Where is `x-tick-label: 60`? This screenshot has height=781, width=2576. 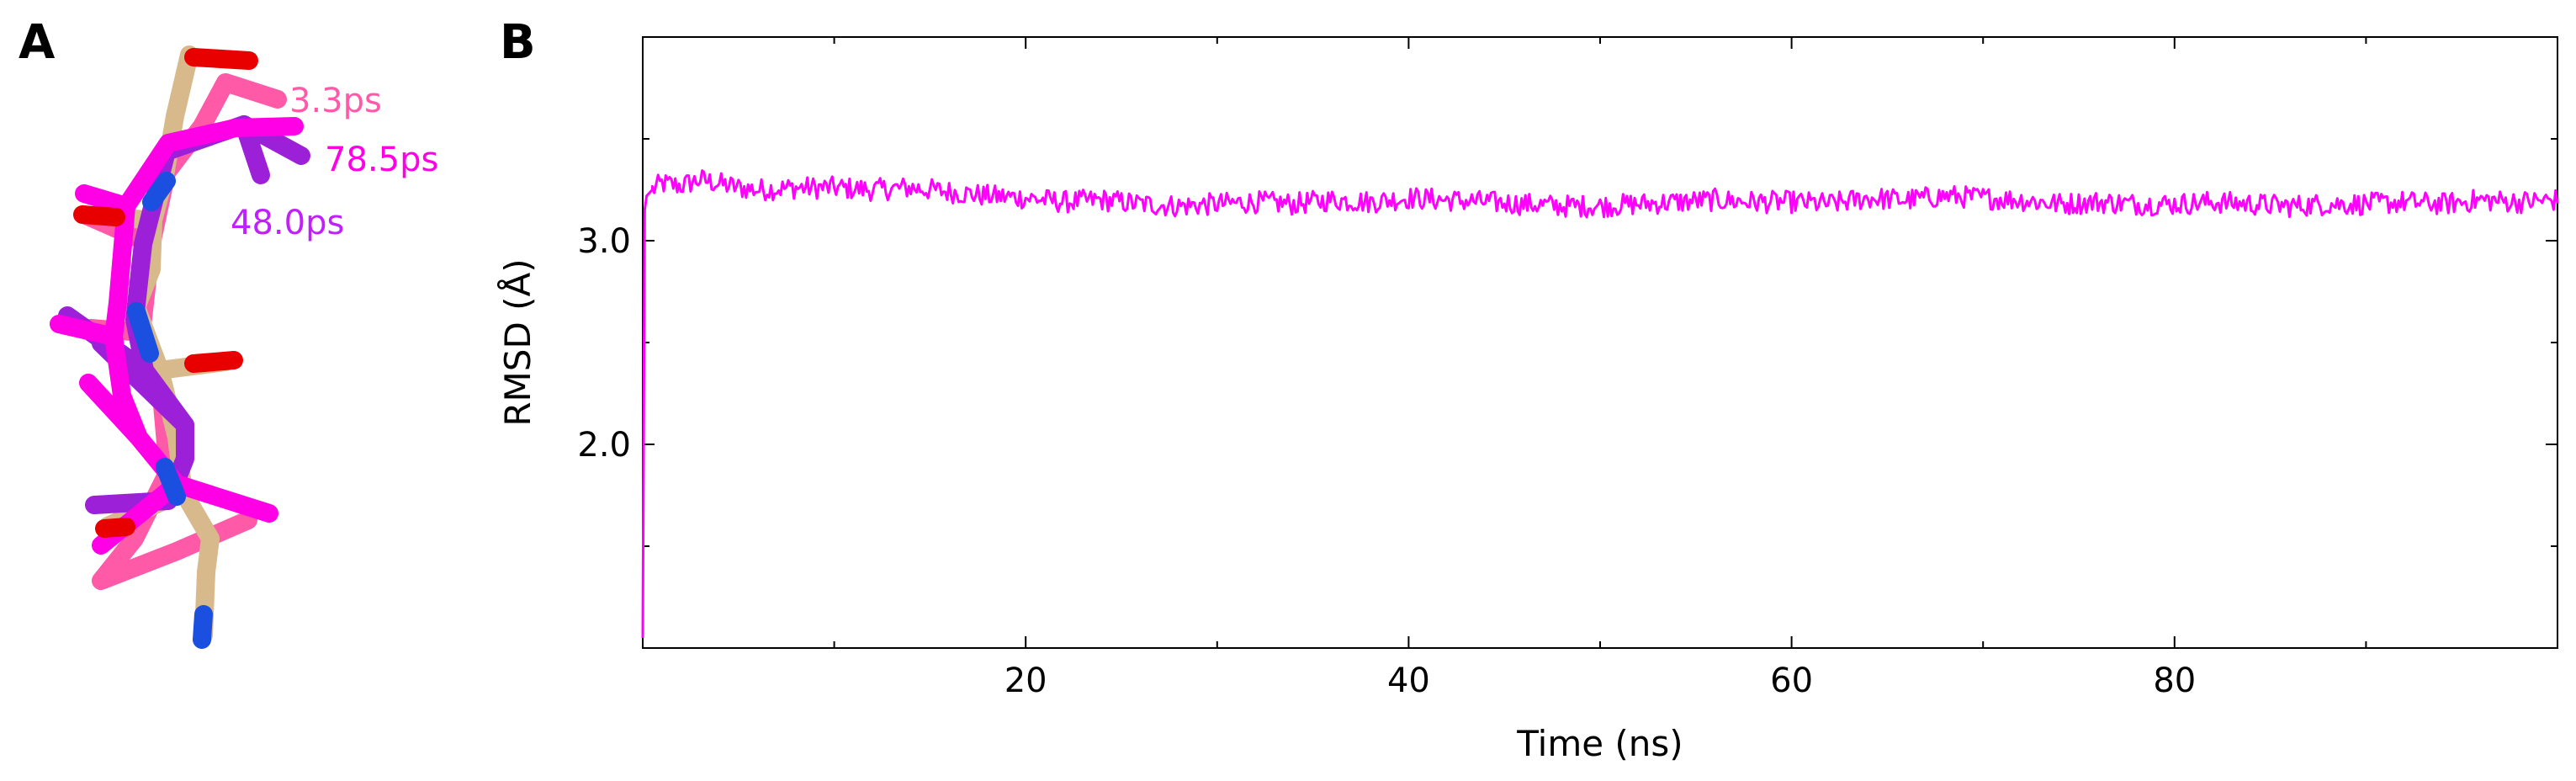 x-tick-label: 60 is located at coordinates (1791, 680).